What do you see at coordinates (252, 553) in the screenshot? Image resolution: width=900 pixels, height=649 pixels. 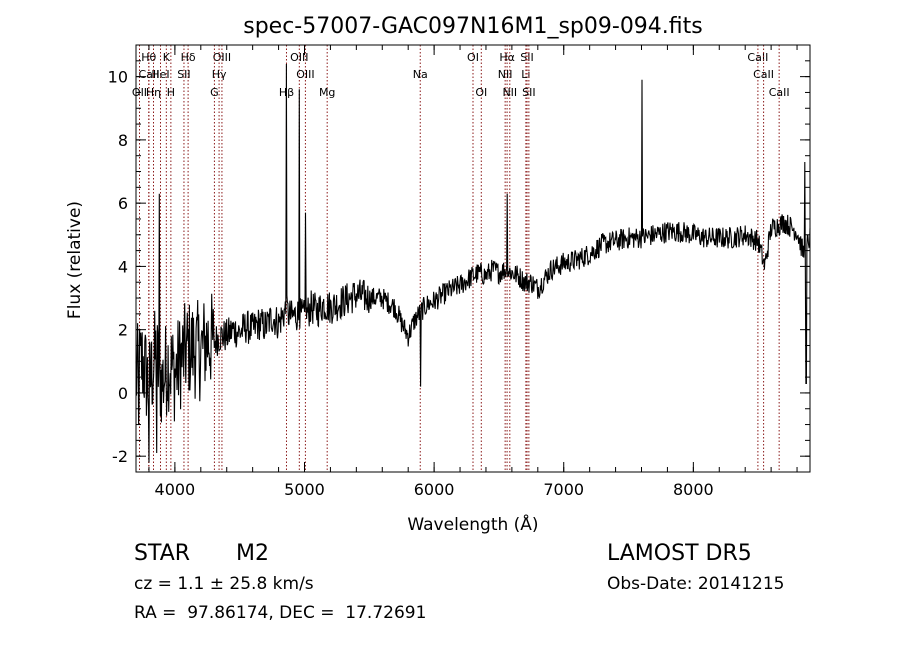 I see `subclass: M2` at bounding box center [252, 553].